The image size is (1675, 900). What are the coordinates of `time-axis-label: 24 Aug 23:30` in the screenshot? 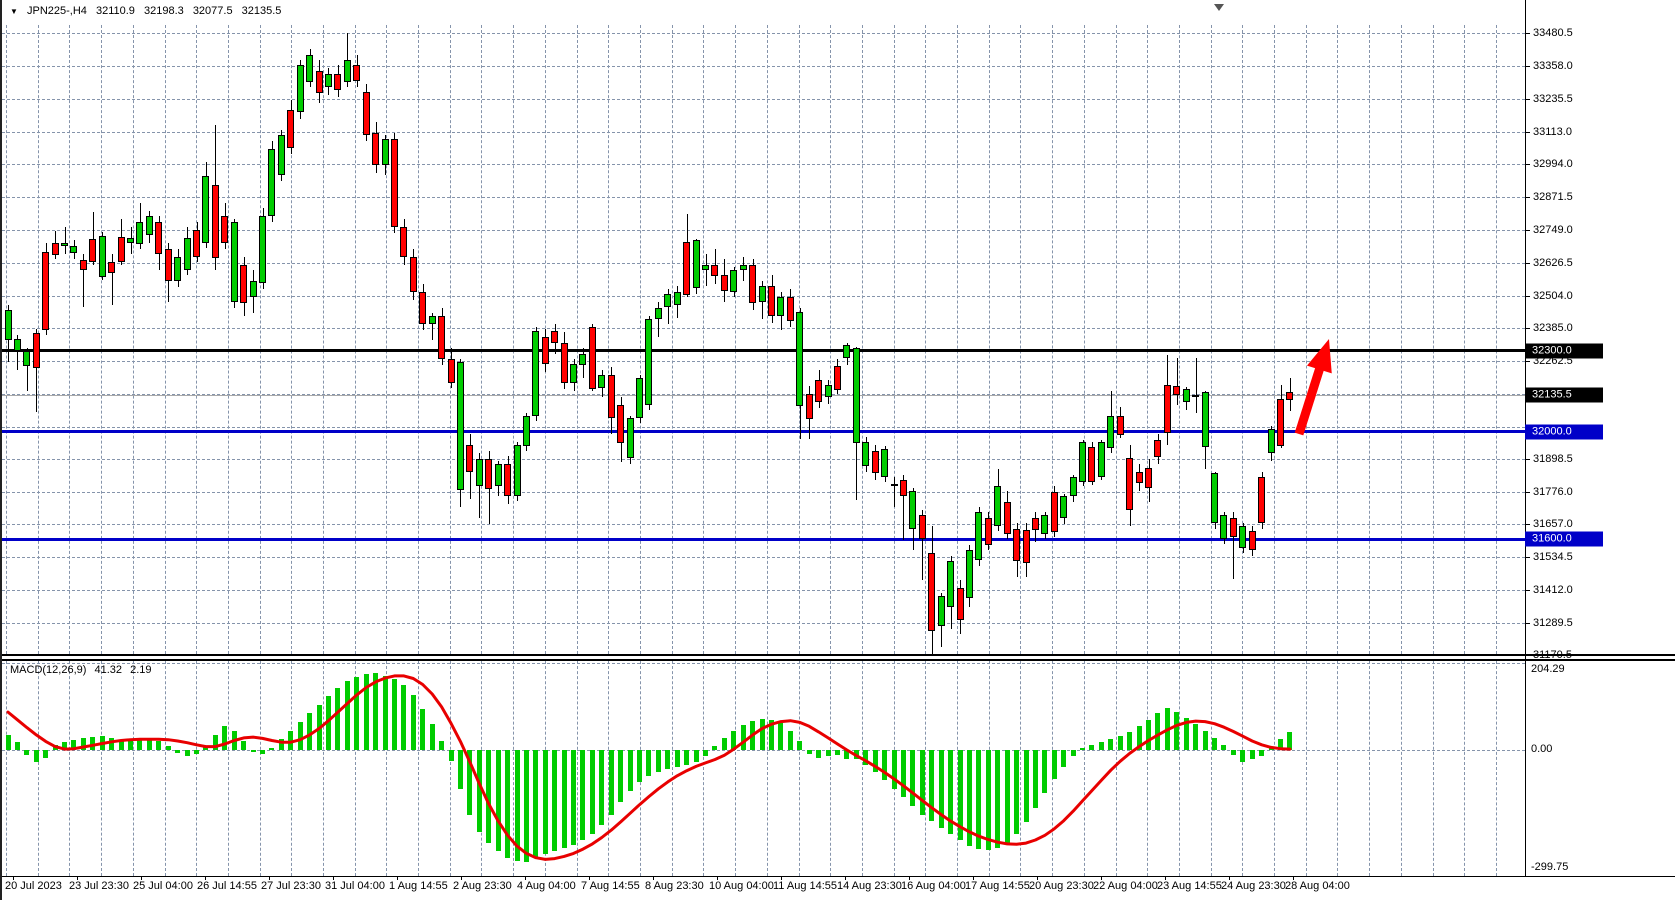 It's located at (1253, 886).